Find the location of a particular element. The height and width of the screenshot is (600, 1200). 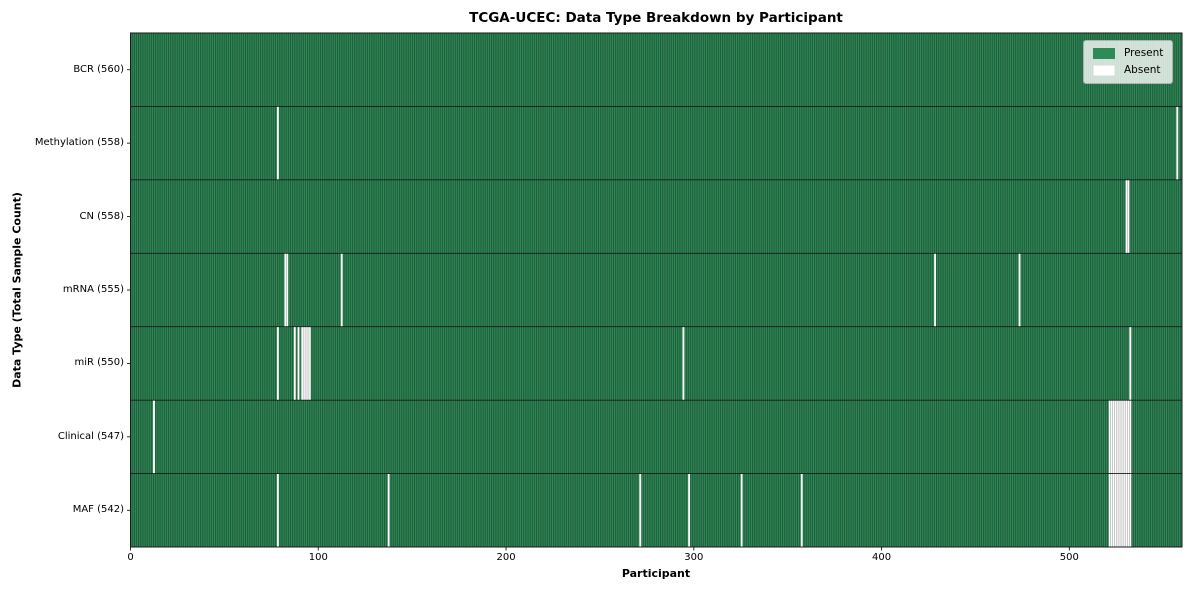

y-tick-label: mRNA (555) is located at coordinates (93, 289).